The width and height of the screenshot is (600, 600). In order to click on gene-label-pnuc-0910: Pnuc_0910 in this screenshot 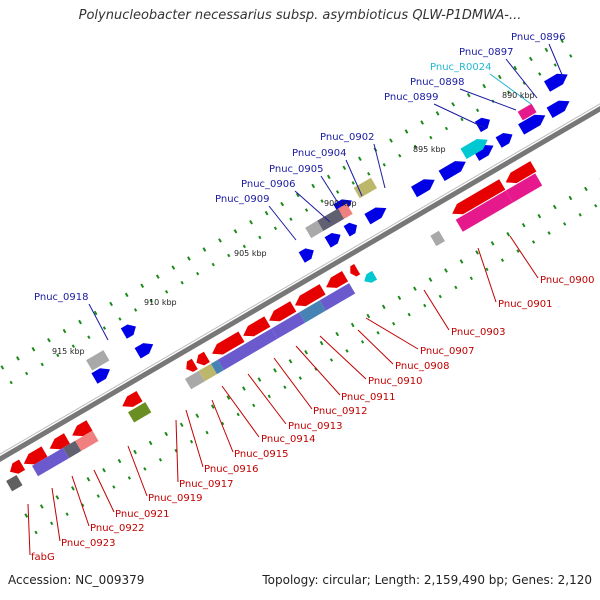, I will do `click(395, 381)`.